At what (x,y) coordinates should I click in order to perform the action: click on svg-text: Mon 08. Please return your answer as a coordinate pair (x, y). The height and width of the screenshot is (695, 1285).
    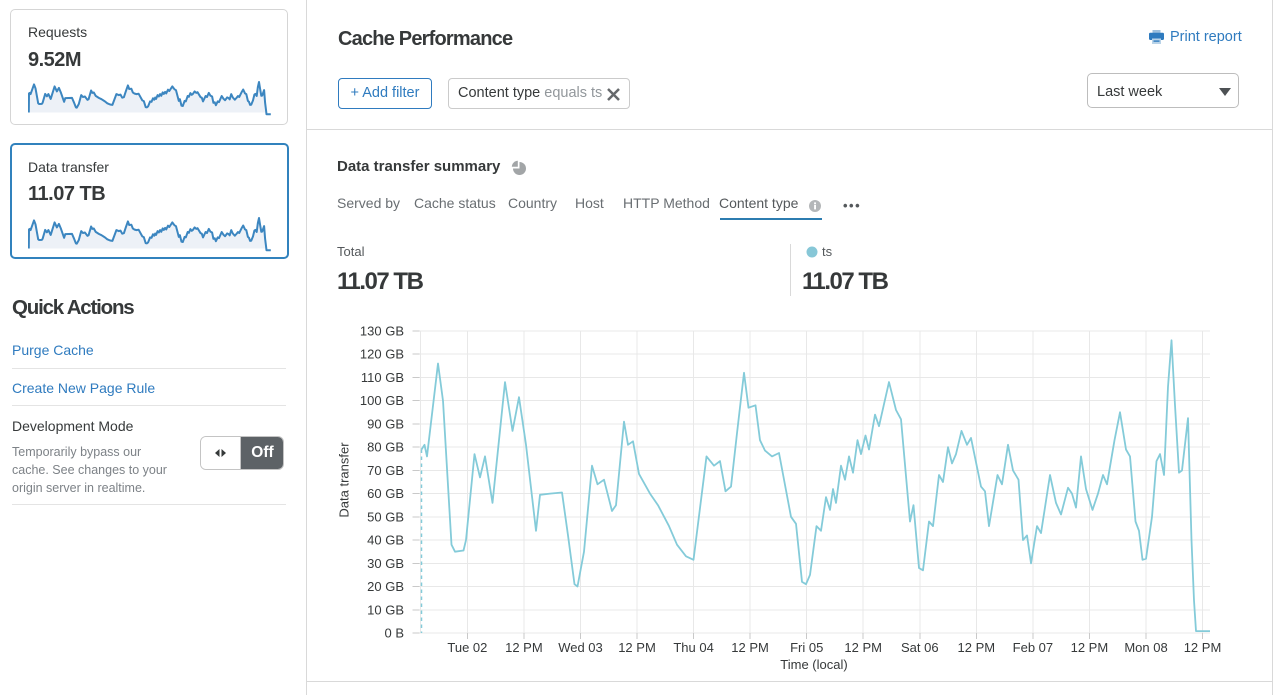
    Looking at the image, I should click on (1145, 647).